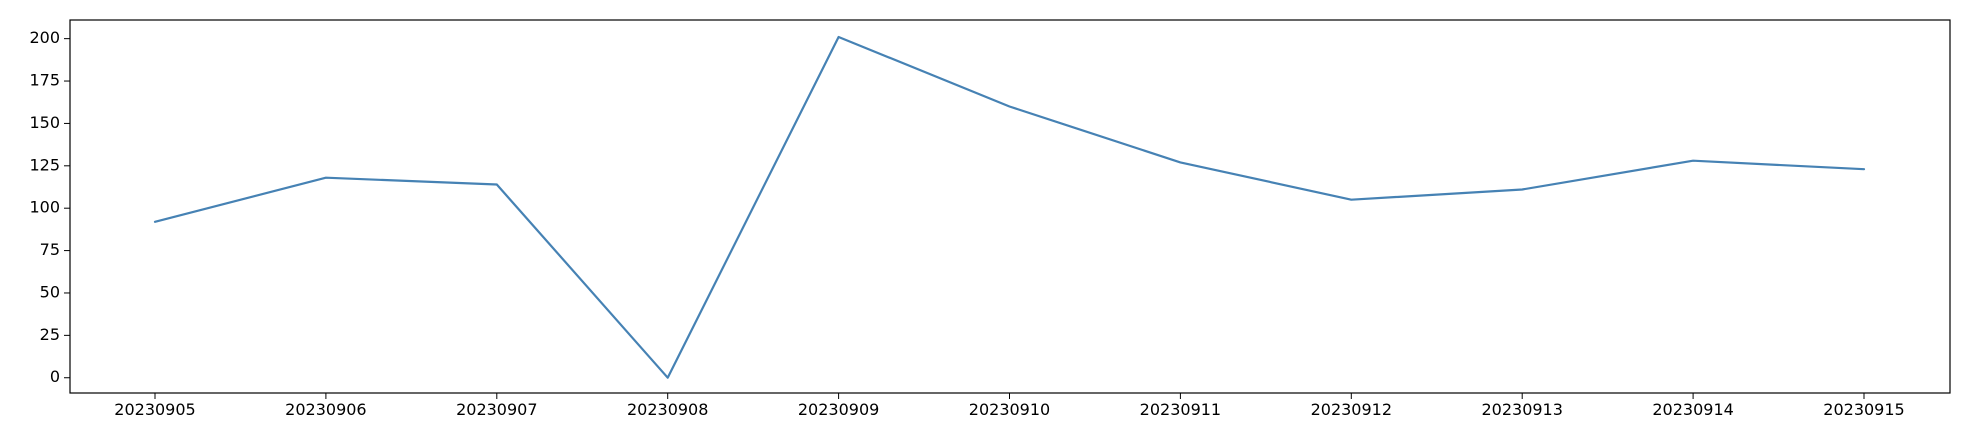 This screenshot has width=1980, height=447. I want to click on x-tick-label: 20230910, so click(1009, 409).